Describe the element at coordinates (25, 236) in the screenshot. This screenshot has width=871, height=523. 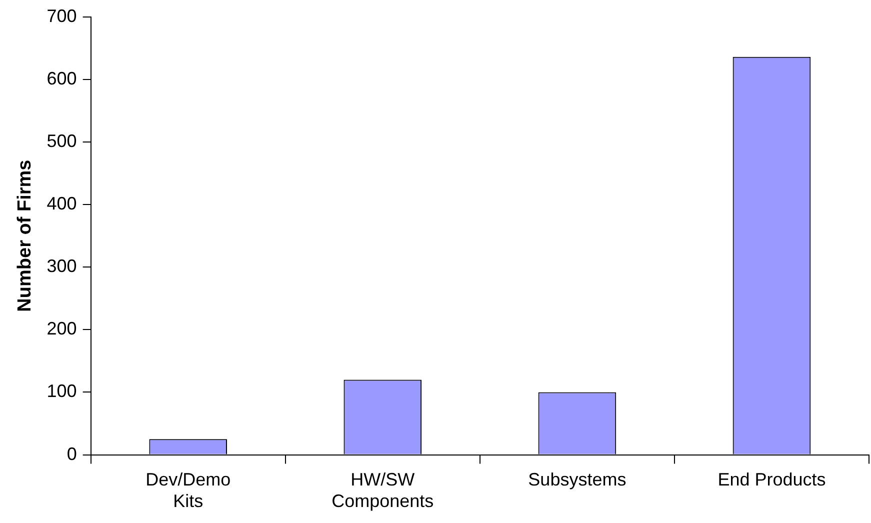
I see `y-axis-title: Number of Firms` at that location.